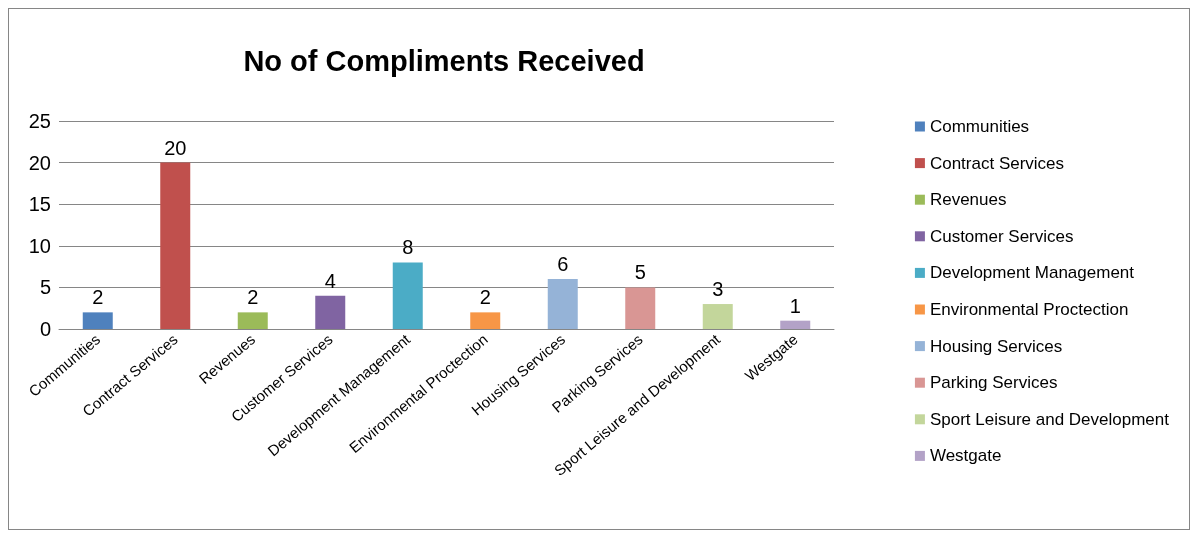 The height and width of the screenshot is (533, 1201). What do you see at coordinates (408, 247) in the screenshot?
I see `data-label: 8` at bounding box center [408, 247].